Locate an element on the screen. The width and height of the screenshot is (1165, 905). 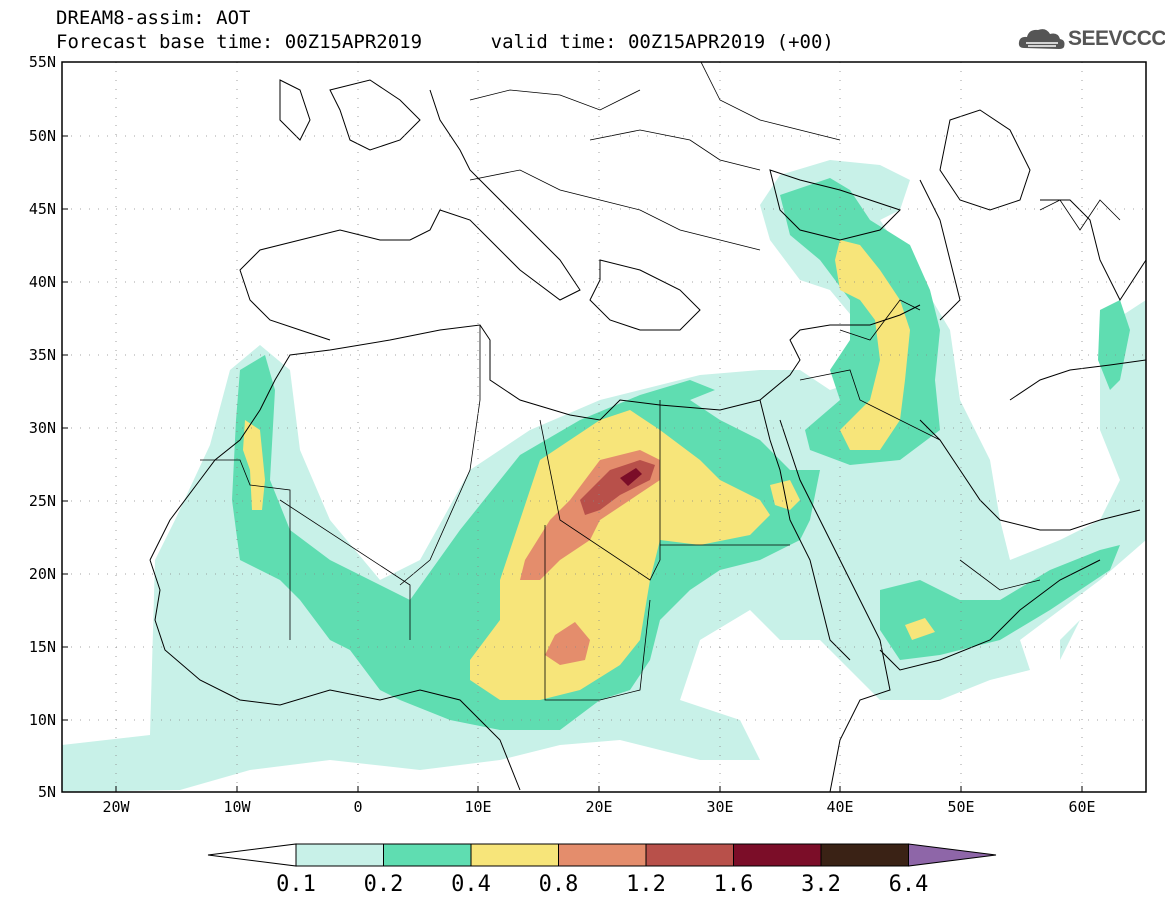
map-title: DREAM8-assim: AOT is located at coordinates (153, 18).